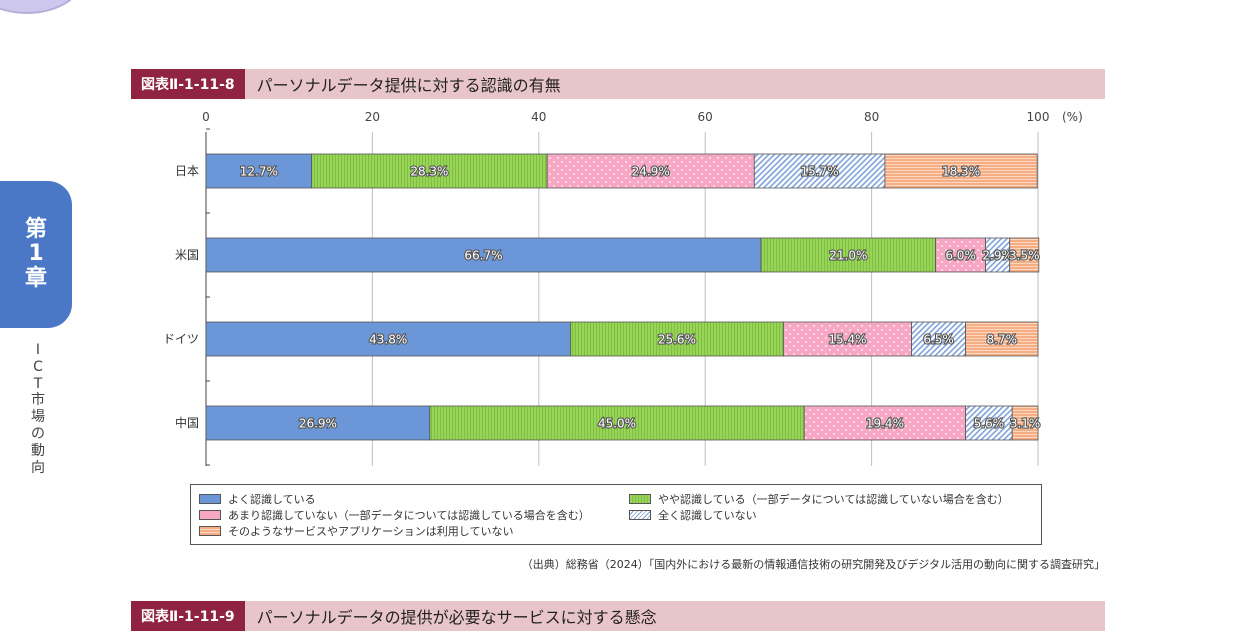 This screenshot has width=1241, height=639. I want to click on data-label: 21.0%, so click(848, 256).